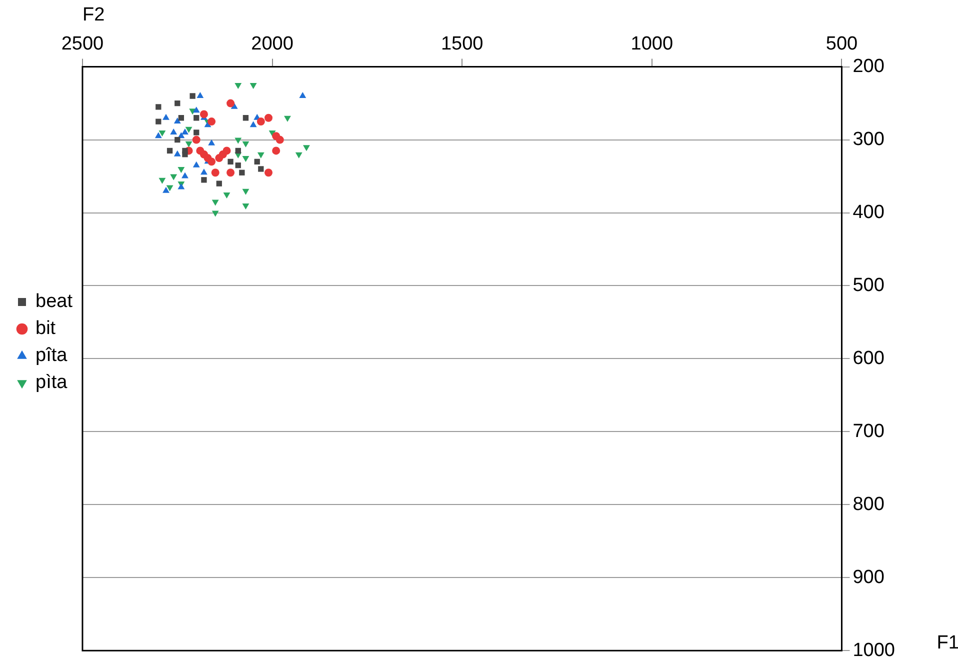  I want to click on legend-label: beat, so click(55, 301).